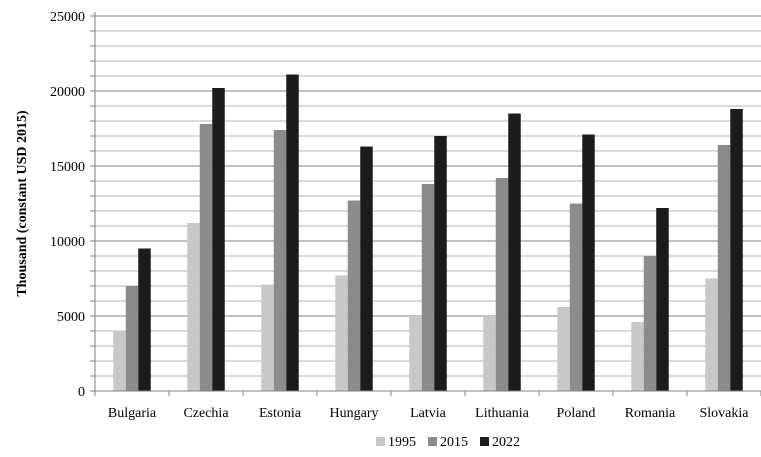  What do you see at coordinates (280, 413) in the screenshot?
I see `x-tick-label-estonia: Estonia` at bounding box center [280, 413].